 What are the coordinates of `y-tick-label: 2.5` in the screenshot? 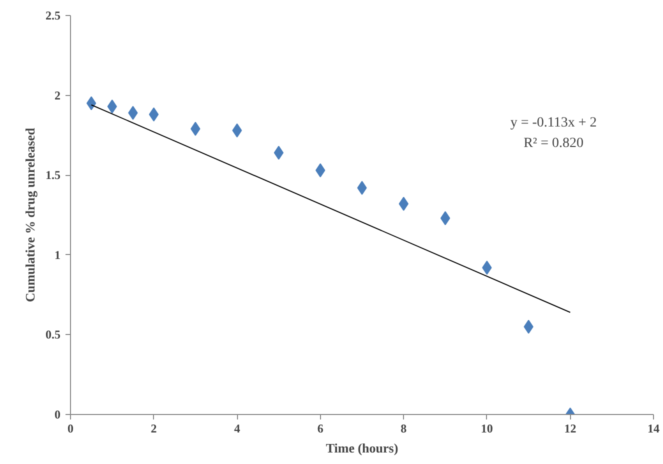 It's located at (53, 15).